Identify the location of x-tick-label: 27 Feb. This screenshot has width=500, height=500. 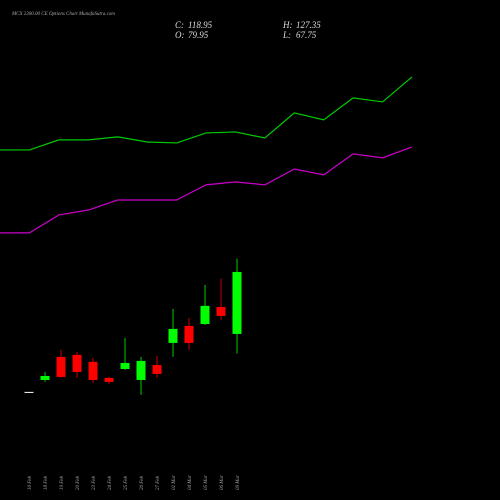
(158, 482).